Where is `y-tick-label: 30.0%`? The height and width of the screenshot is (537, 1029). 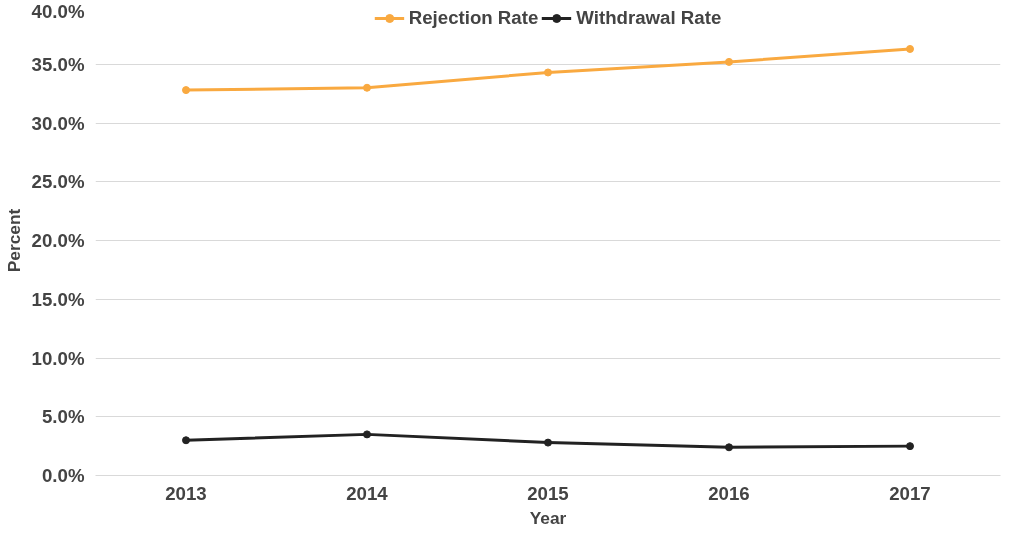
y-tick-label: 30.0% is located at coordinates (58, 123).